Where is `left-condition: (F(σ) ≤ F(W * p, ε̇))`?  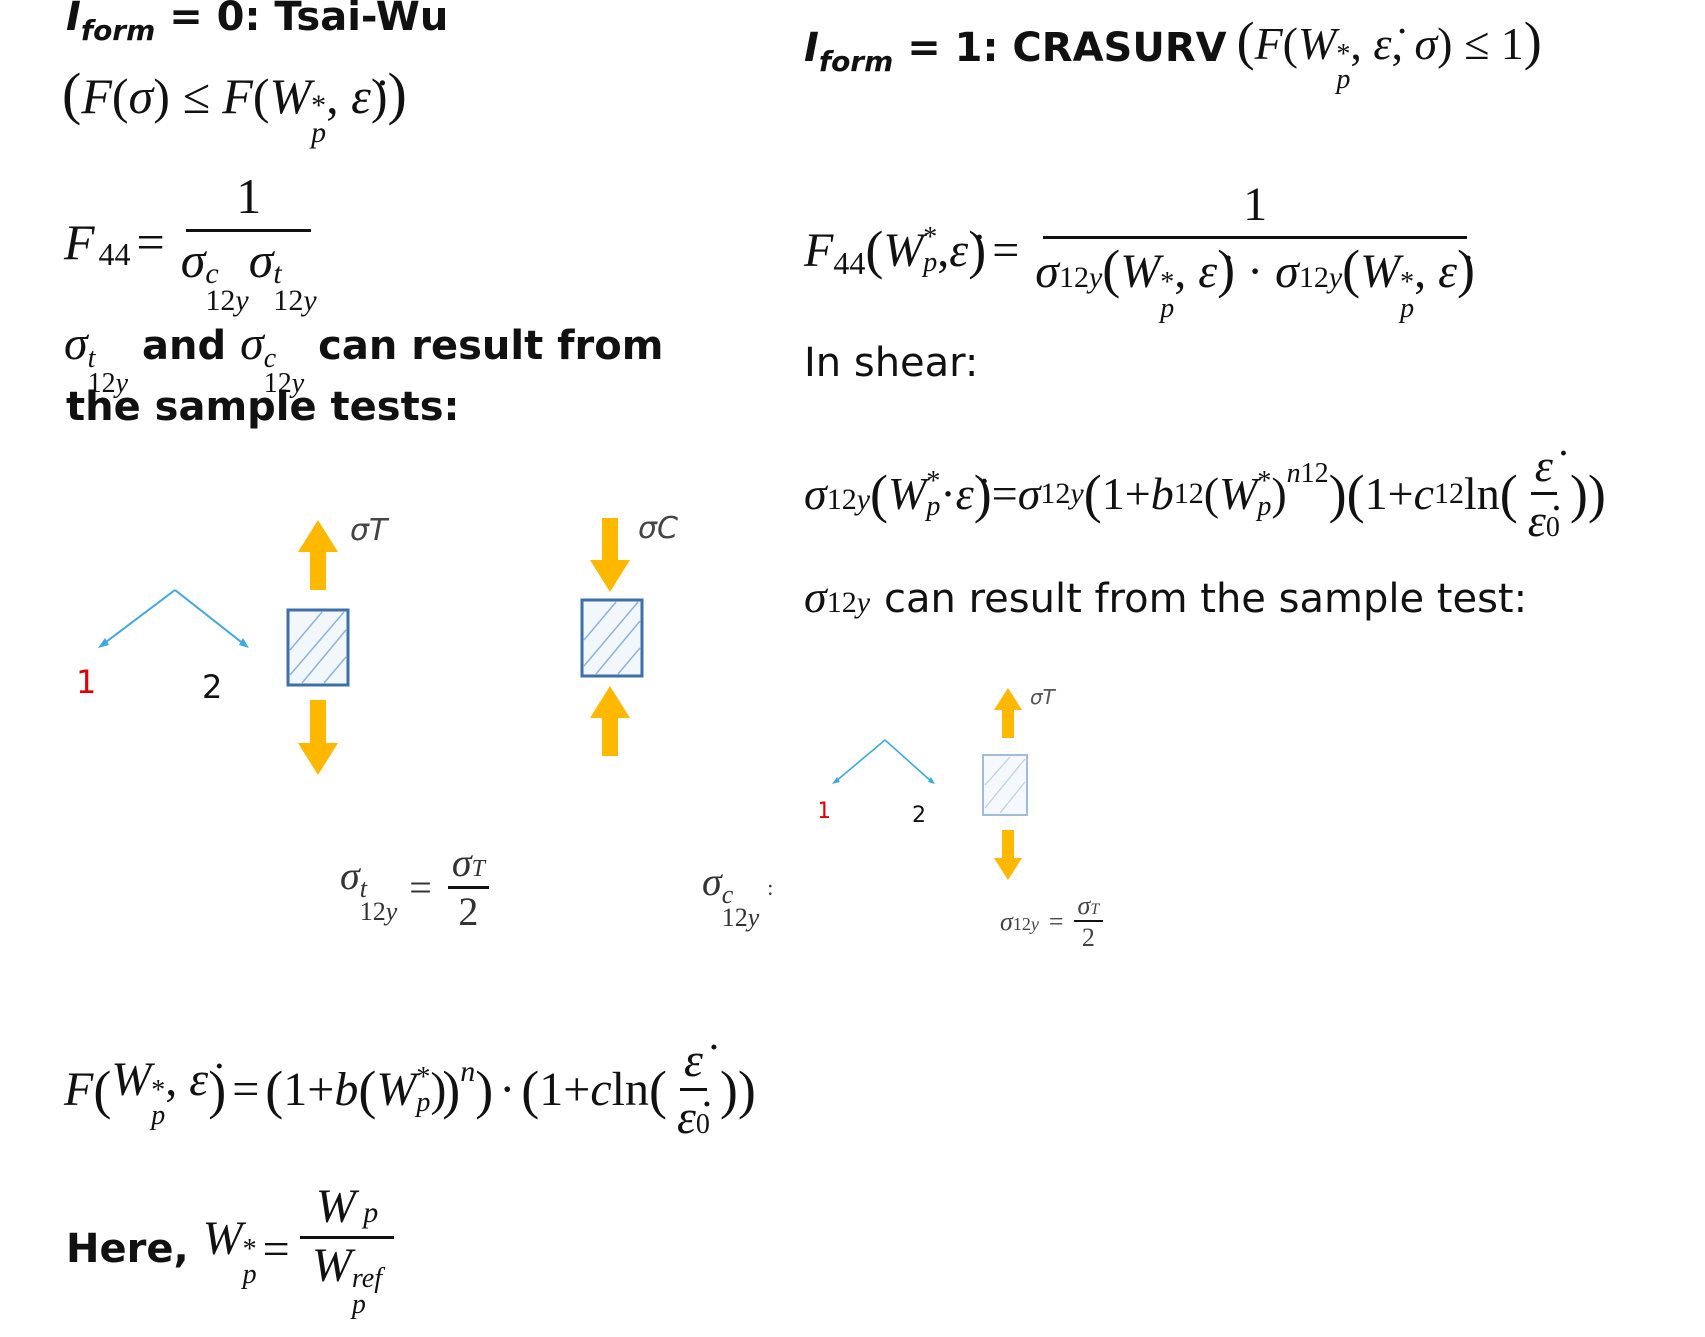
left-condition: (F(σ) ≤ F(W * p, ε̇)) is located at coordinates (234, 105).